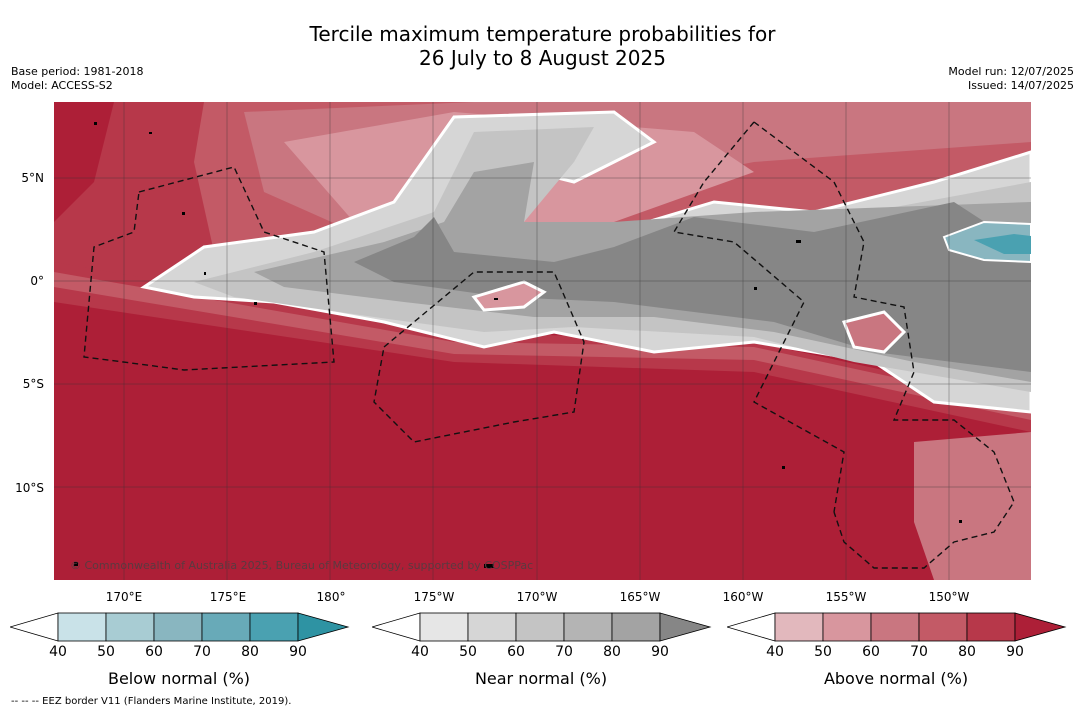  What do you see at coordinates (919, 652) in the screenshot?
I see `above-tick-70: 70` at bounding box center [919, 652].